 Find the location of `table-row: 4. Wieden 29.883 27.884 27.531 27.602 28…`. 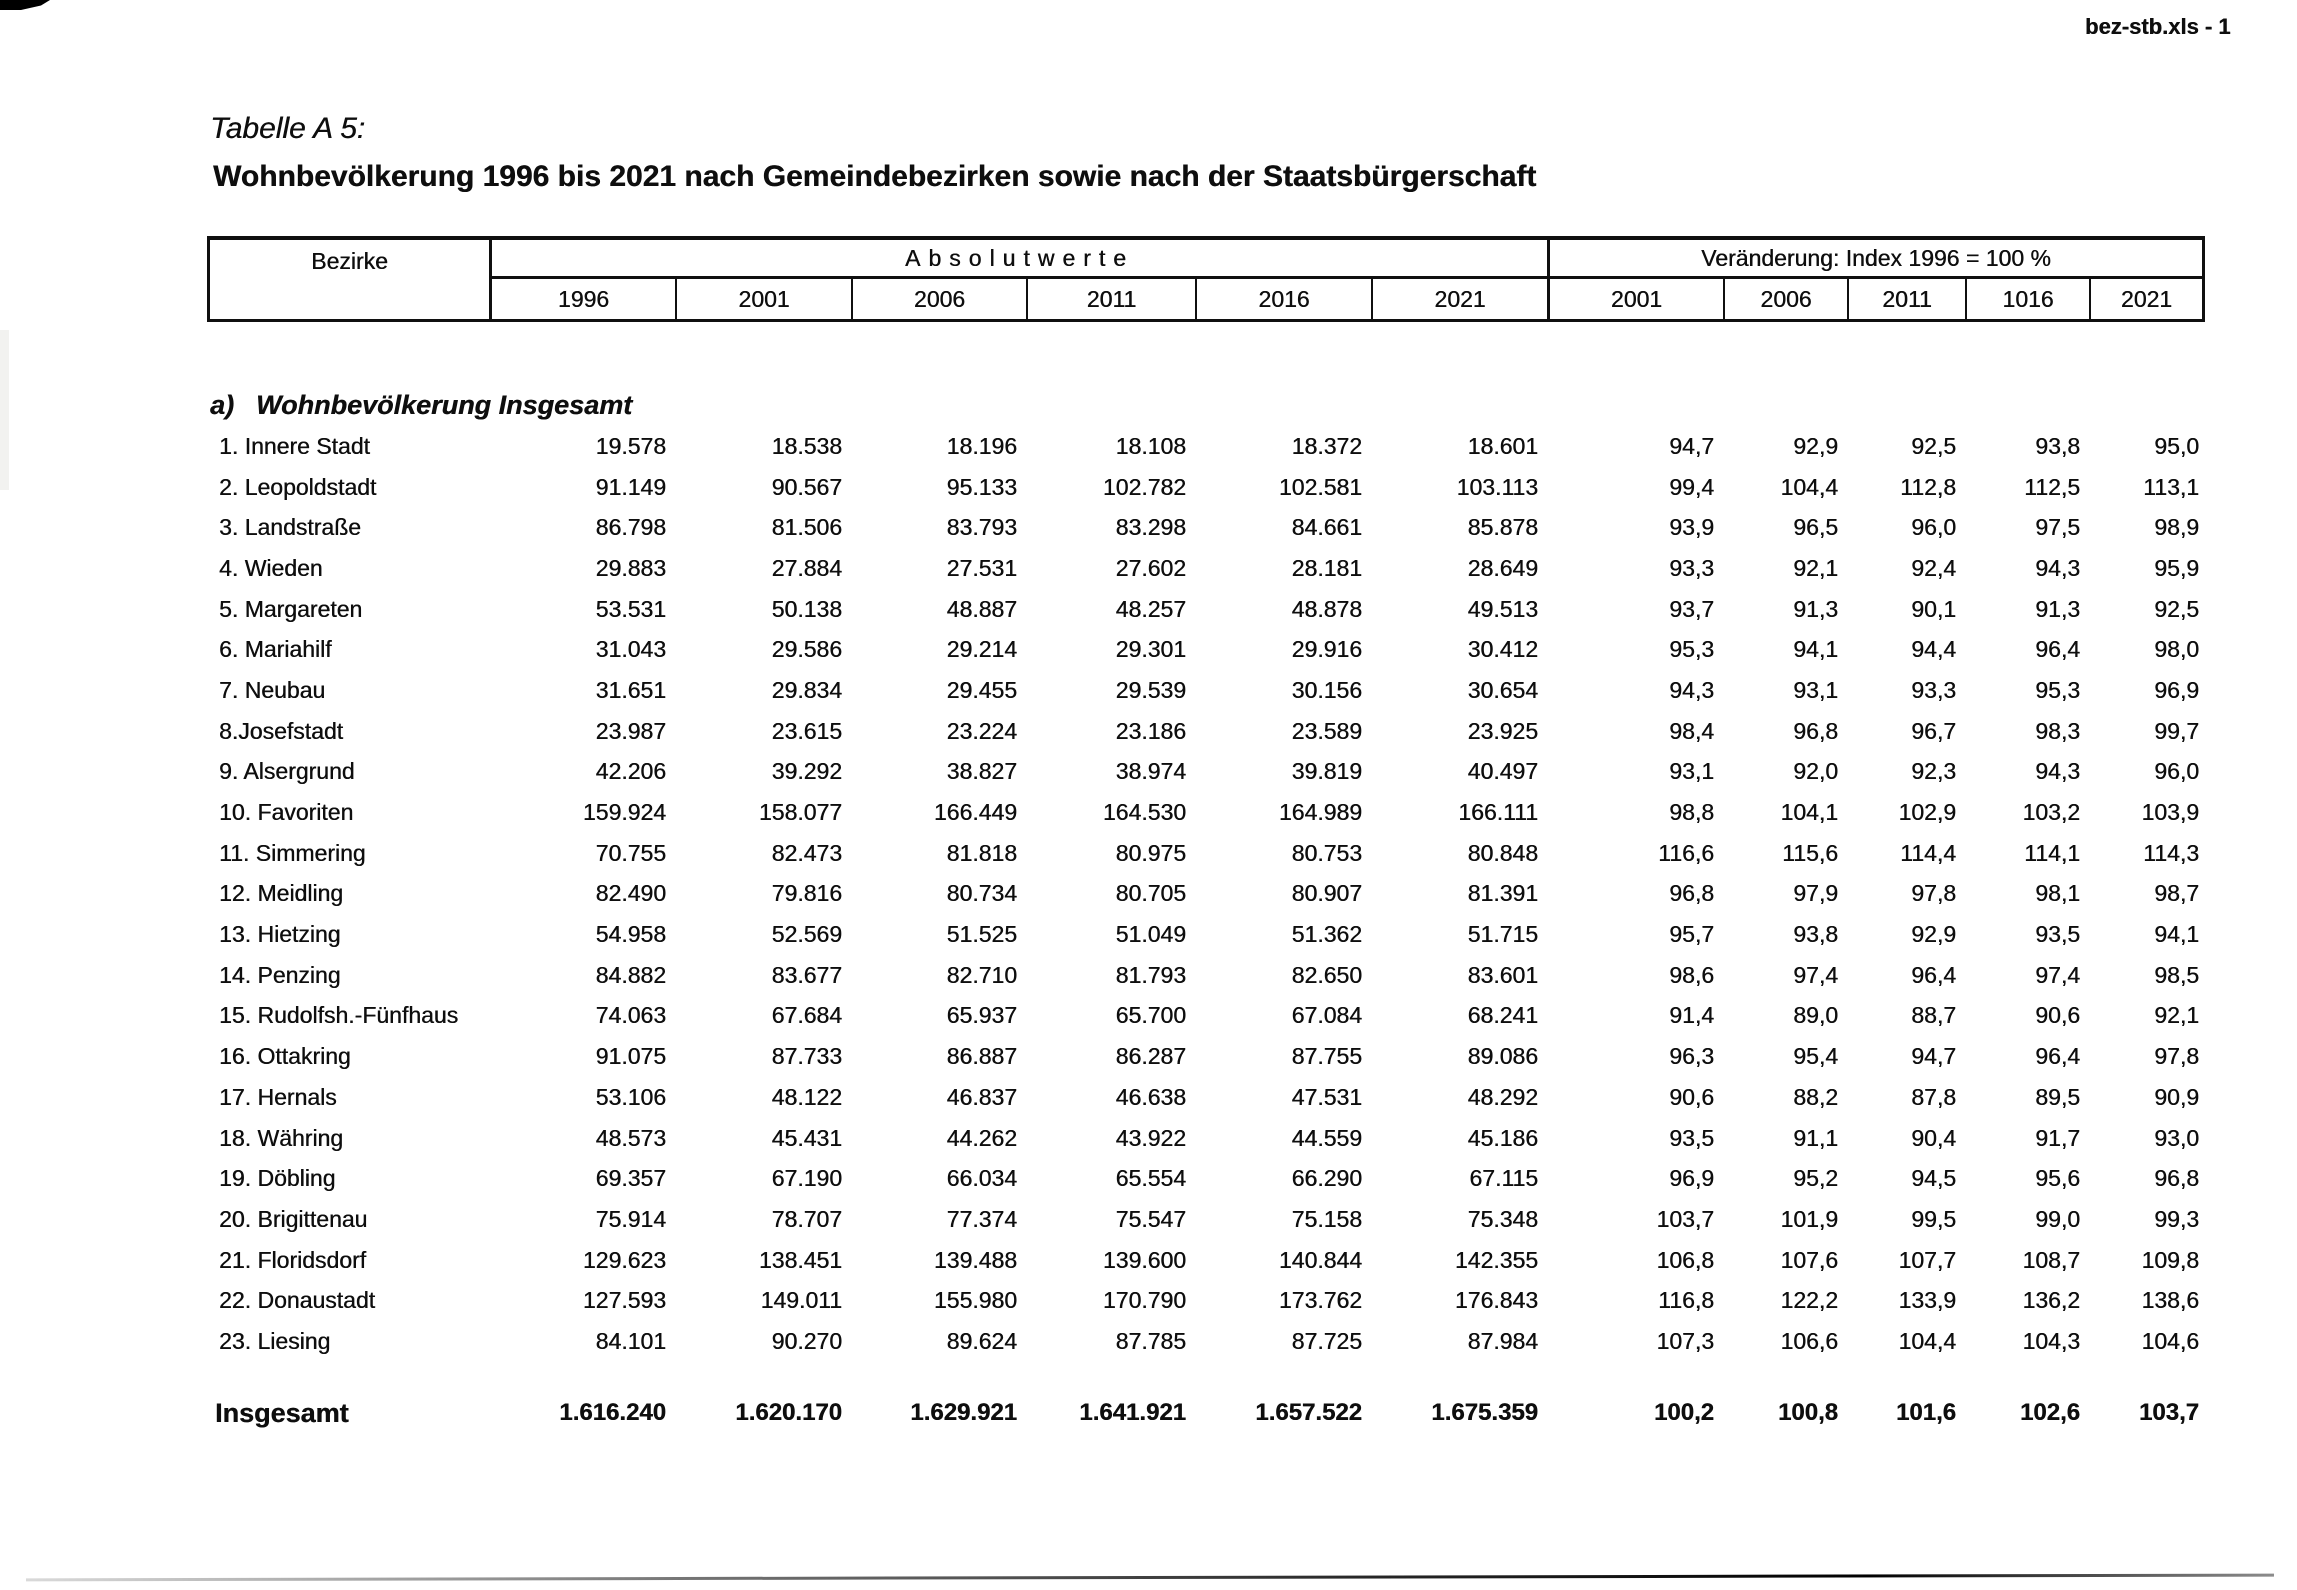

table-row: 4. Wieden 29.883 27.884 27.531 27.602 28… is located at coordinates (1206, 568).